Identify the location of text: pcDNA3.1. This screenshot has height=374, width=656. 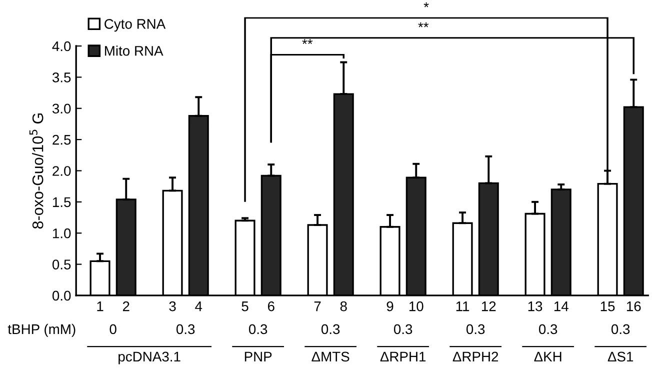
(149, 358).